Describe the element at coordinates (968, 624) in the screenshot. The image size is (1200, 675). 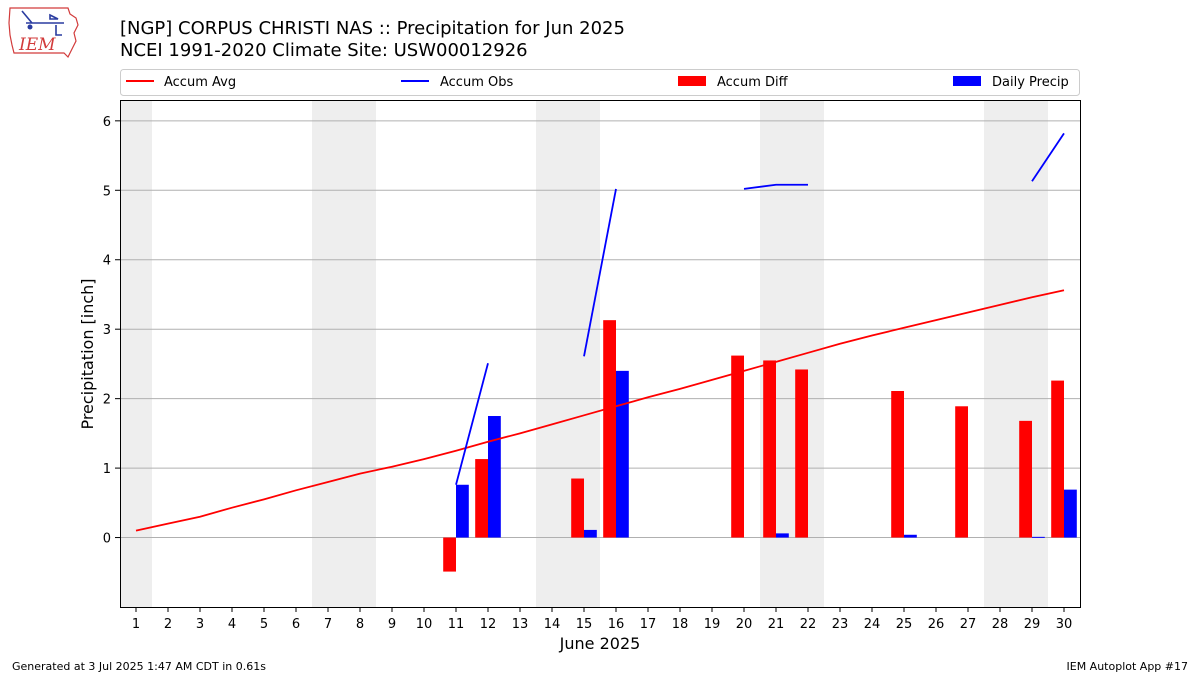
I see `x-tick-label-27: 27` at that location.